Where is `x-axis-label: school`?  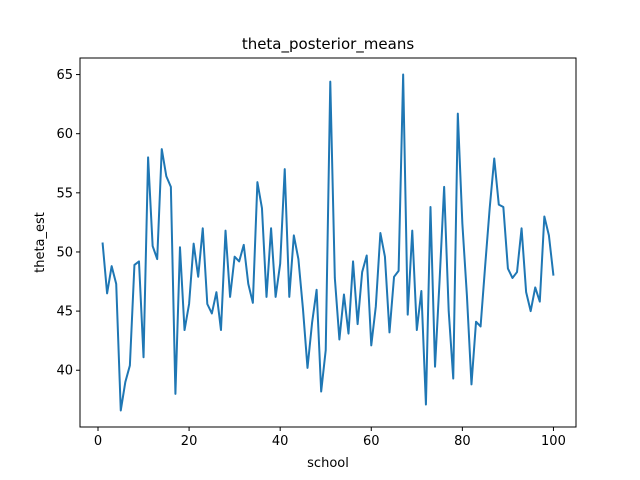 x-axis-label: school is located at coordinates (328, 463).